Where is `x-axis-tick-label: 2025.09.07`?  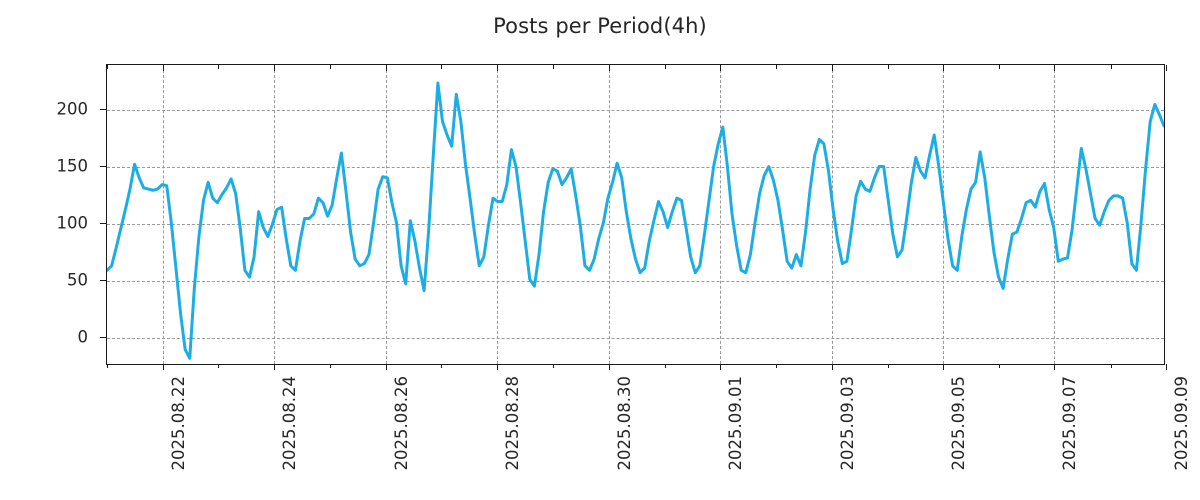 x-axis-tick-label: 2025.09.07 is located at coordinates (1070, 423).